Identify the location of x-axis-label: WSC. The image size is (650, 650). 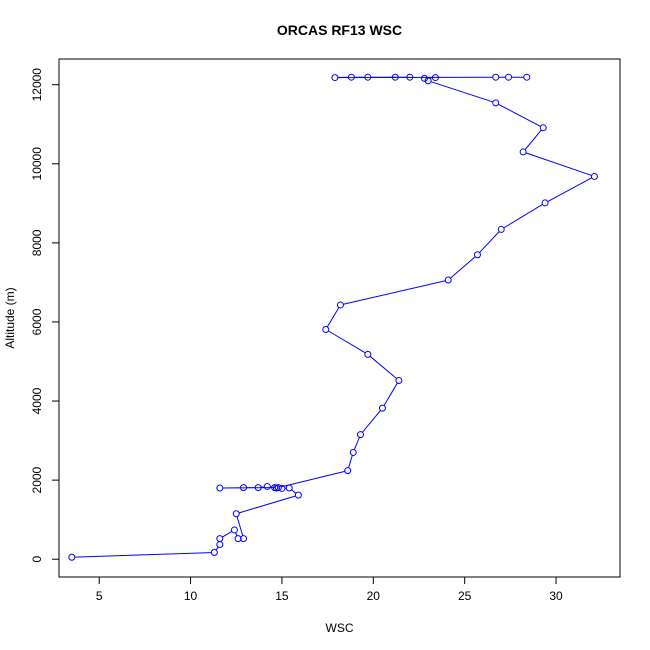
(340, 628).